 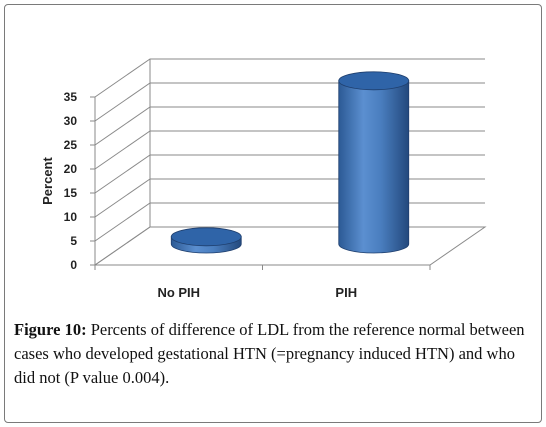 I want to click on y-tick-label: 20, so click(x=71, y=169).